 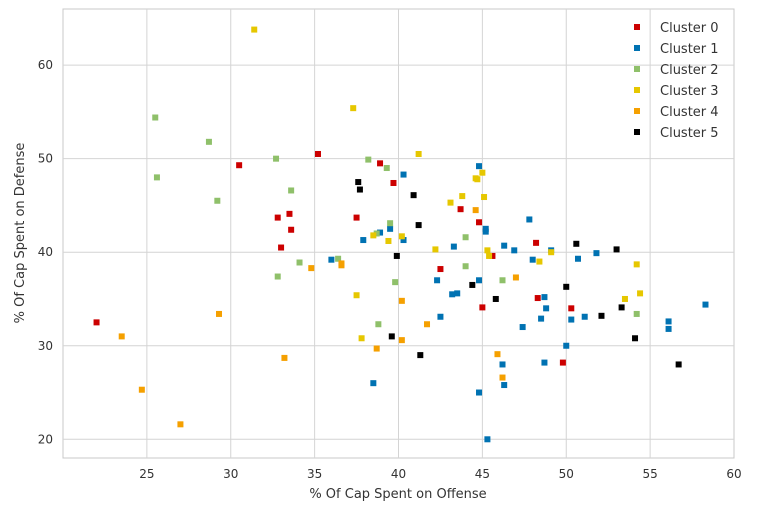 I want to click on legend-item: Cluster 3, so click(x=676, y=91).